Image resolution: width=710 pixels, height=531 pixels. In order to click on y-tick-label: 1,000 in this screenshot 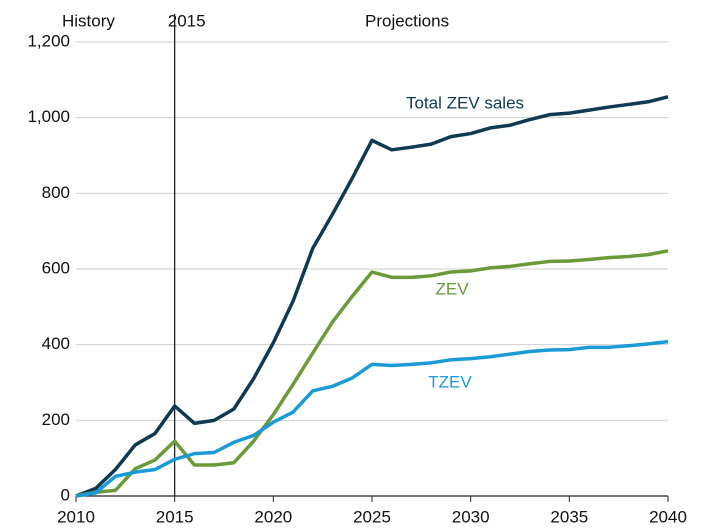, I will do `click(48, 116)`.